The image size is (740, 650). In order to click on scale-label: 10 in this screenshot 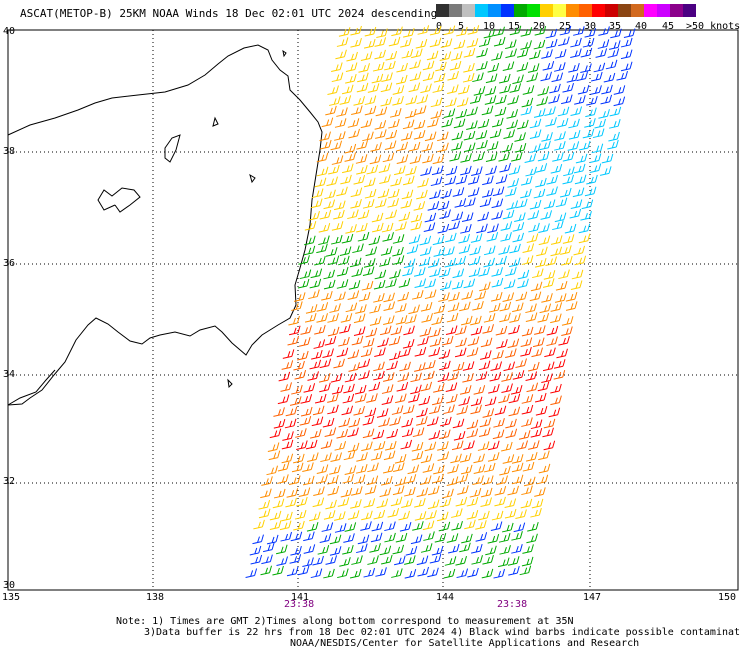, I will do `click(489, 26)`.